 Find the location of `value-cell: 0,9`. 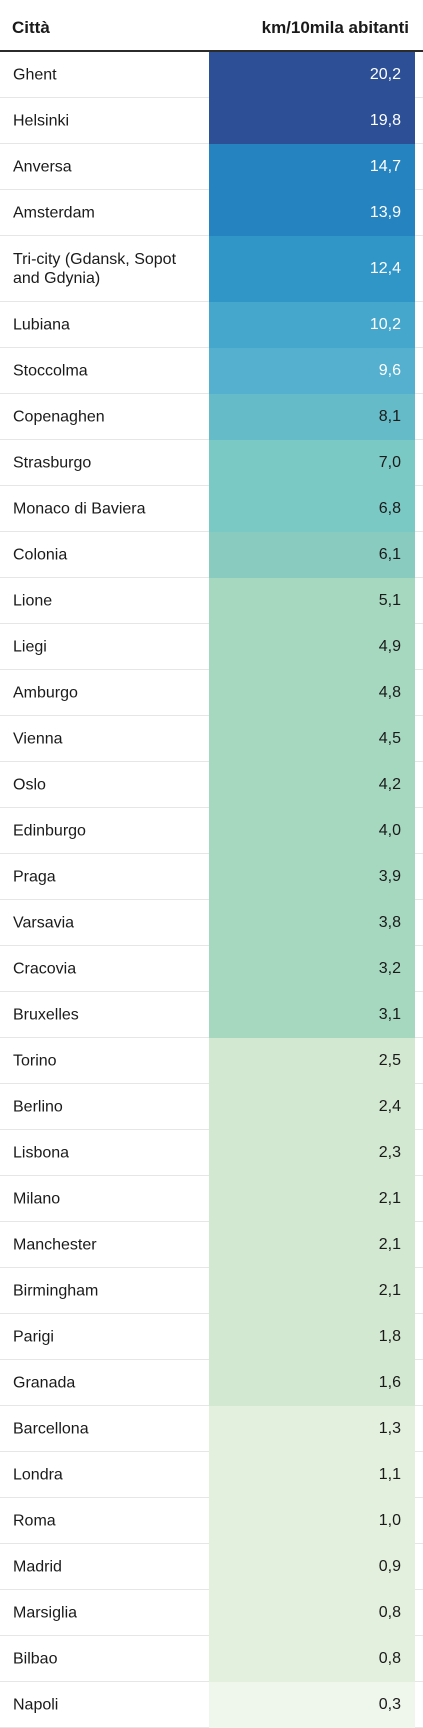

value-cell: 0,9 is located at coordinates (312, 1567).